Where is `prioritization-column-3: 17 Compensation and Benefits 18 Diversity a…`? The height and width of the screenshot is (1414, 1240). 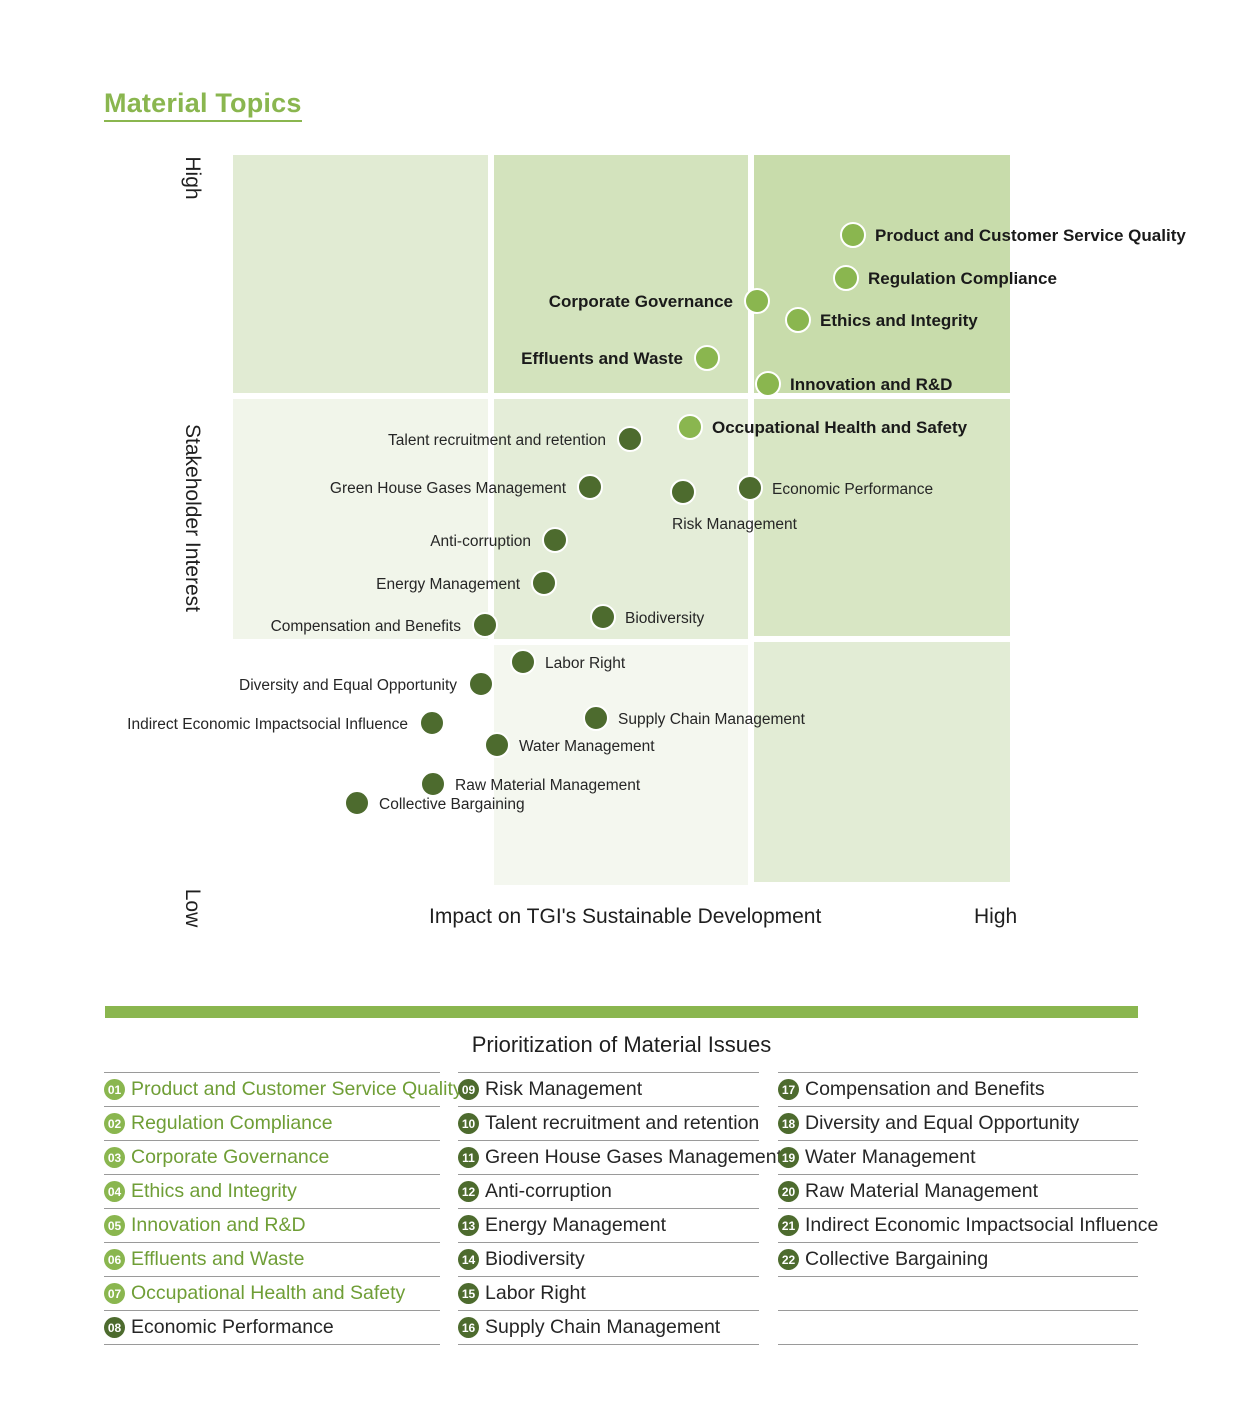
prioritization-column-3: 17 Compensation and Benefits 18 Diversity a… is located at coordinates (968, 1208).